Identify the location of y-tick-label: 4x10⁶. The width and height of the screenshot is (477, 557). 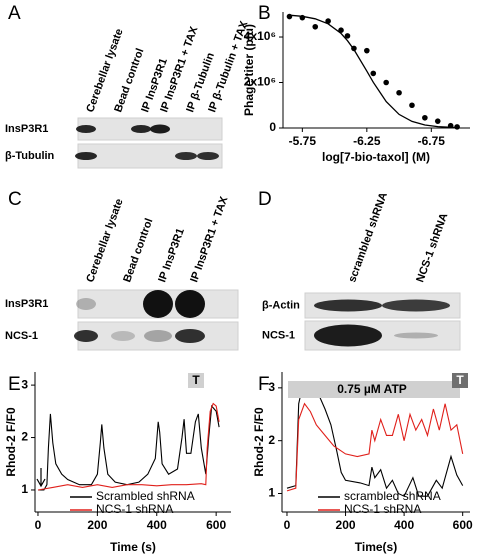
(260, 36).